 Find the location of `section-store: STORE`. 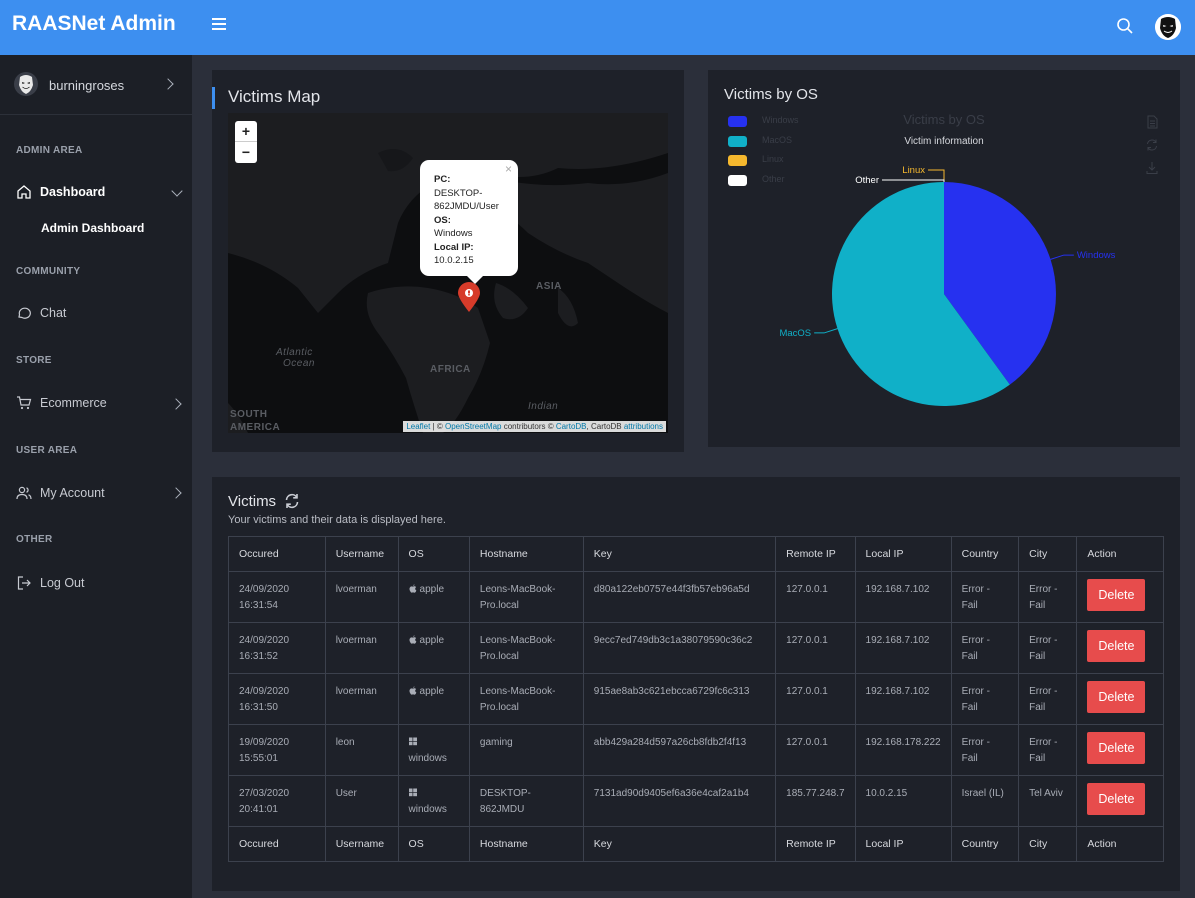

section-store: STORE is located at coordinates (34, 360).